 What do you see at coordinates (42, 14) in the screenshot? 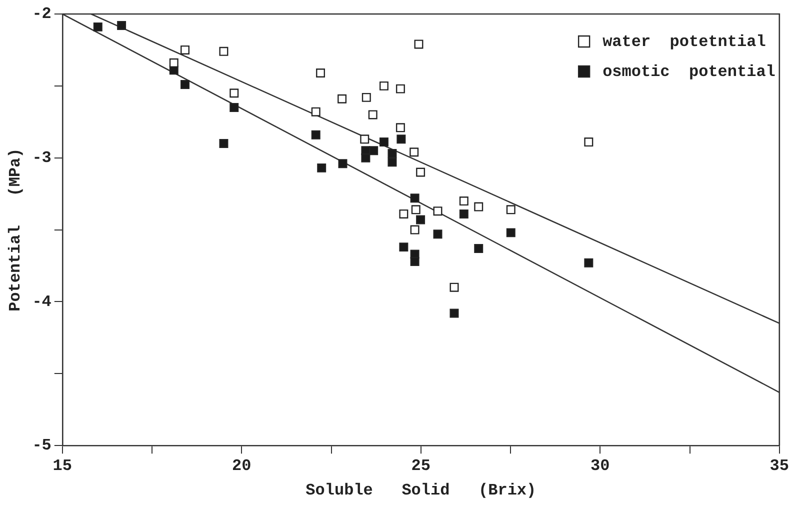
I see `y-tick-label: -2` at bounding box center [42, 14].